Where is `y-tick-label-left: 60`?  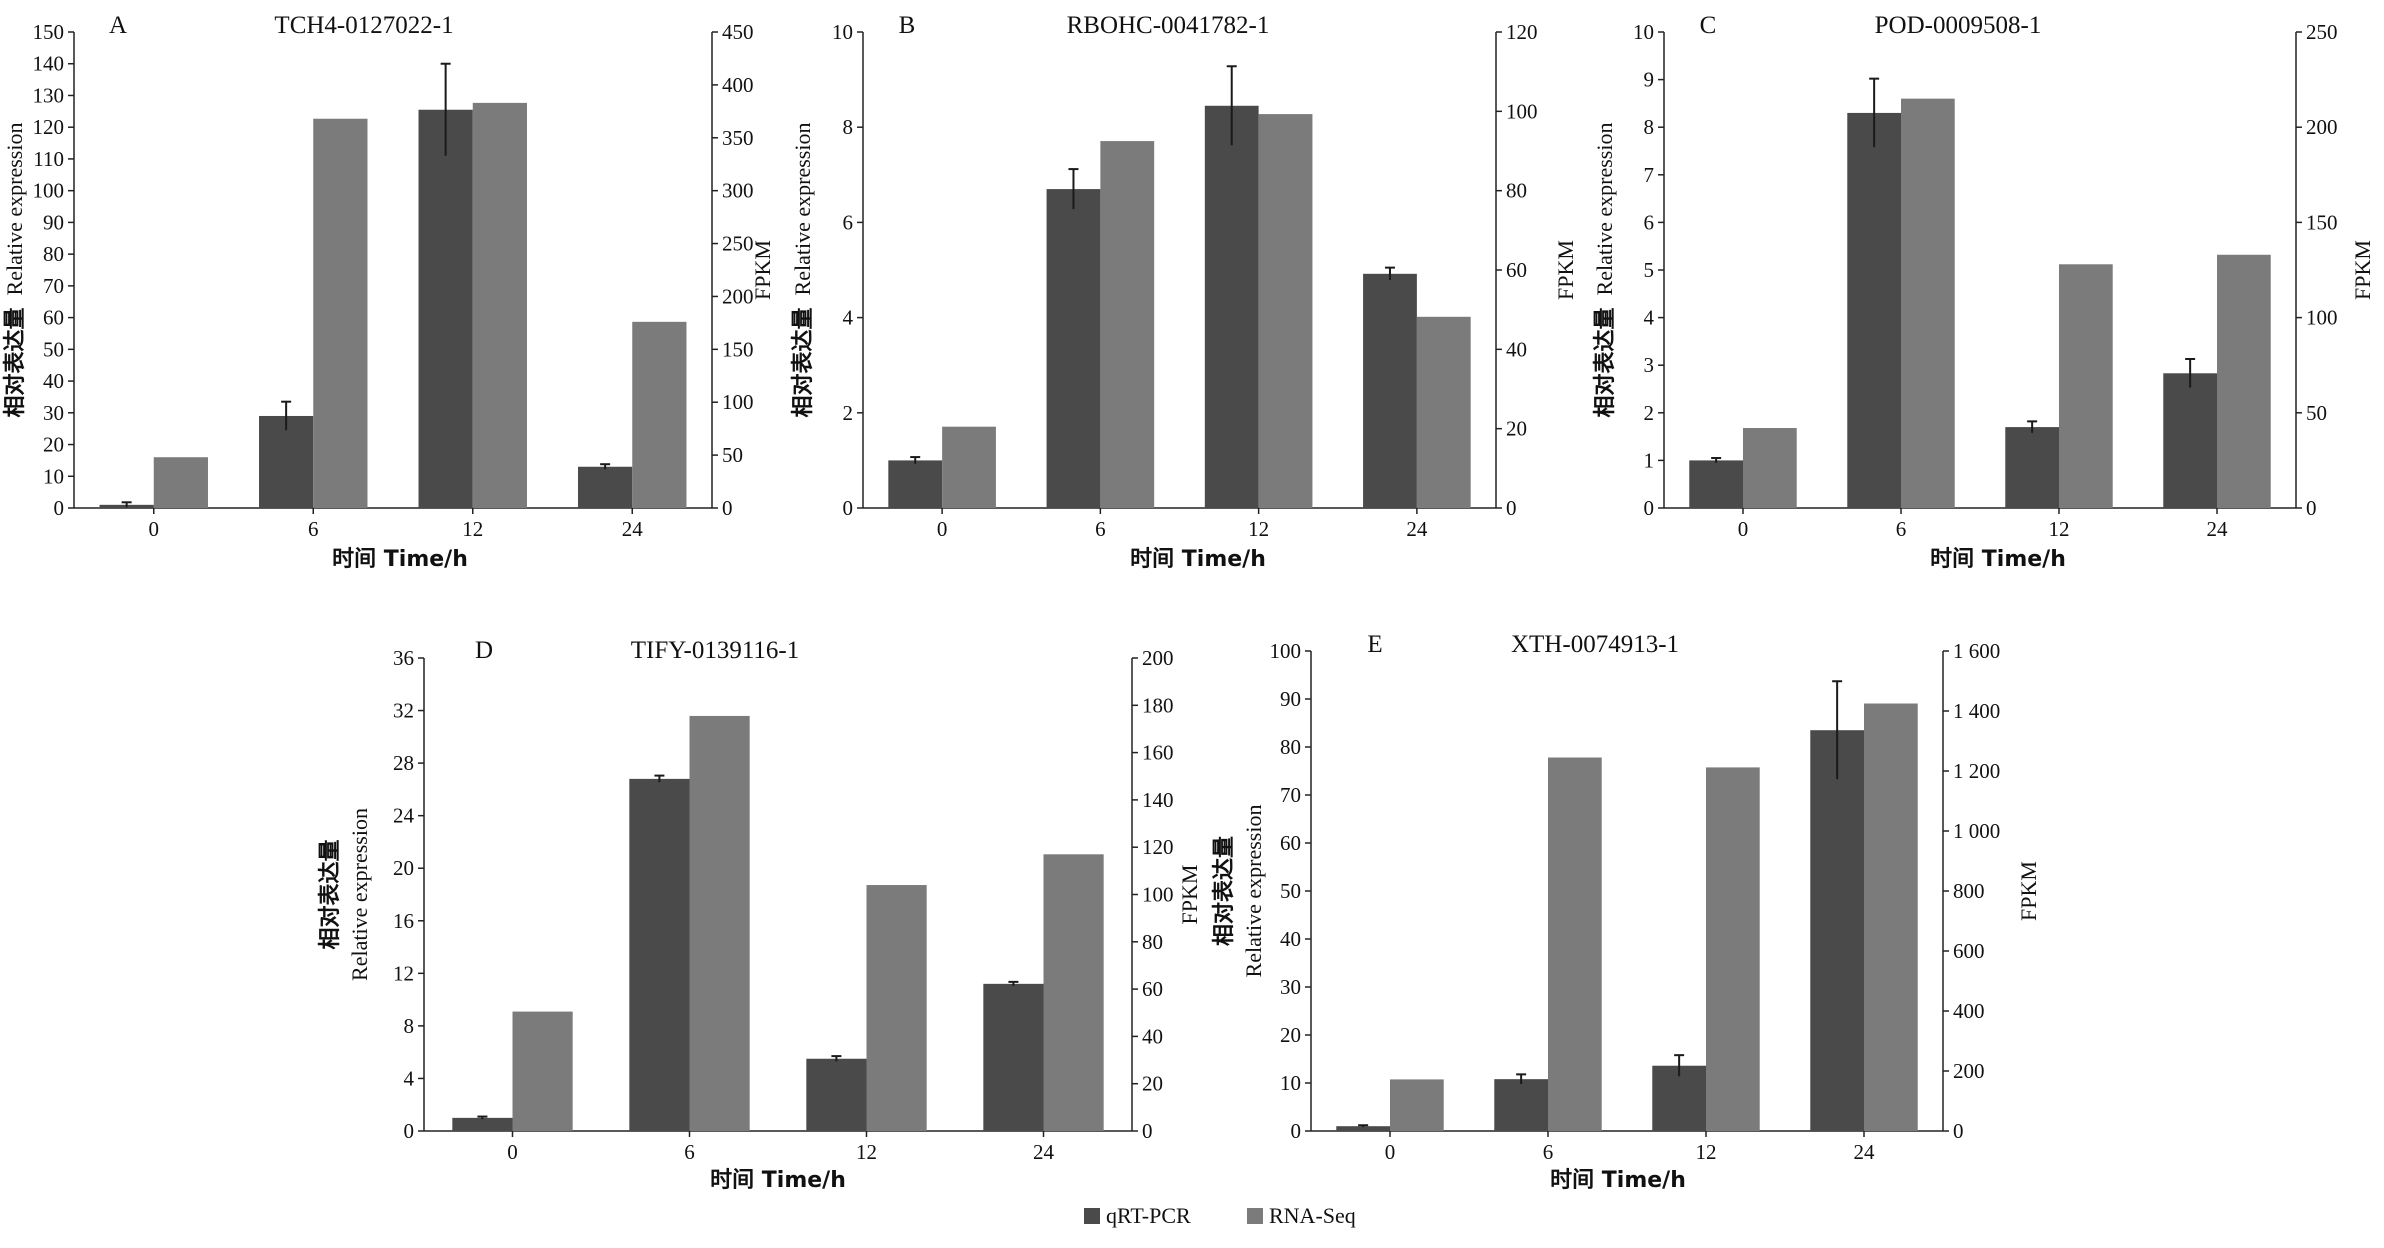 y-tick-label-left: 60 is located at coordinates (1290, 843).